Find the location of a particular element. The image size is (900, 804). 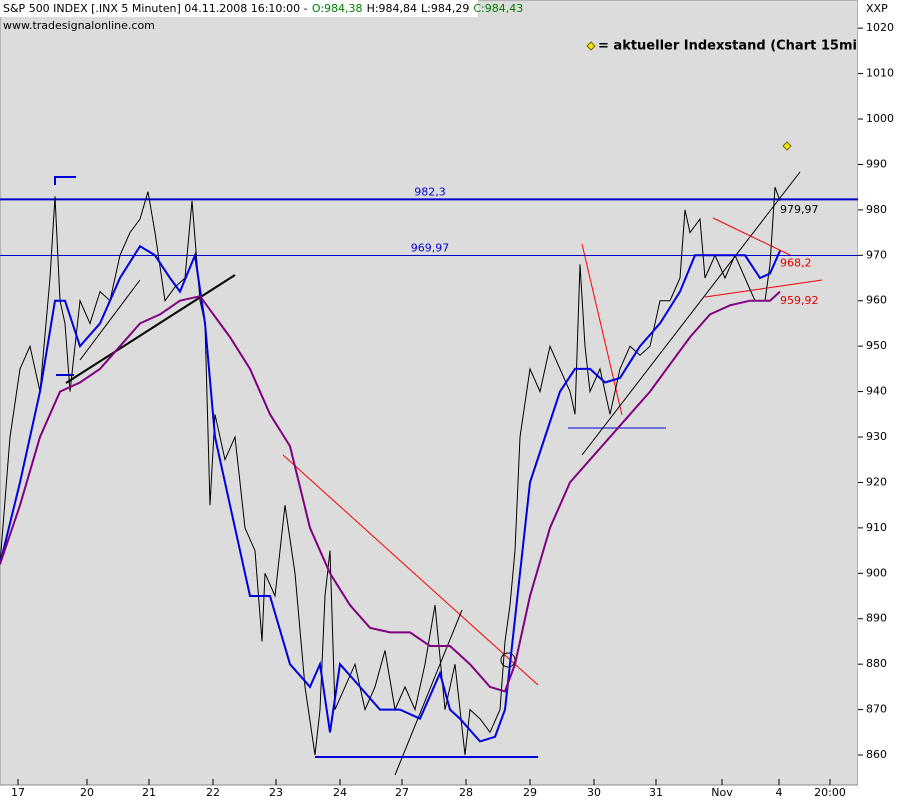

y-tick-label: 920 is located at coordinates (876, 481).